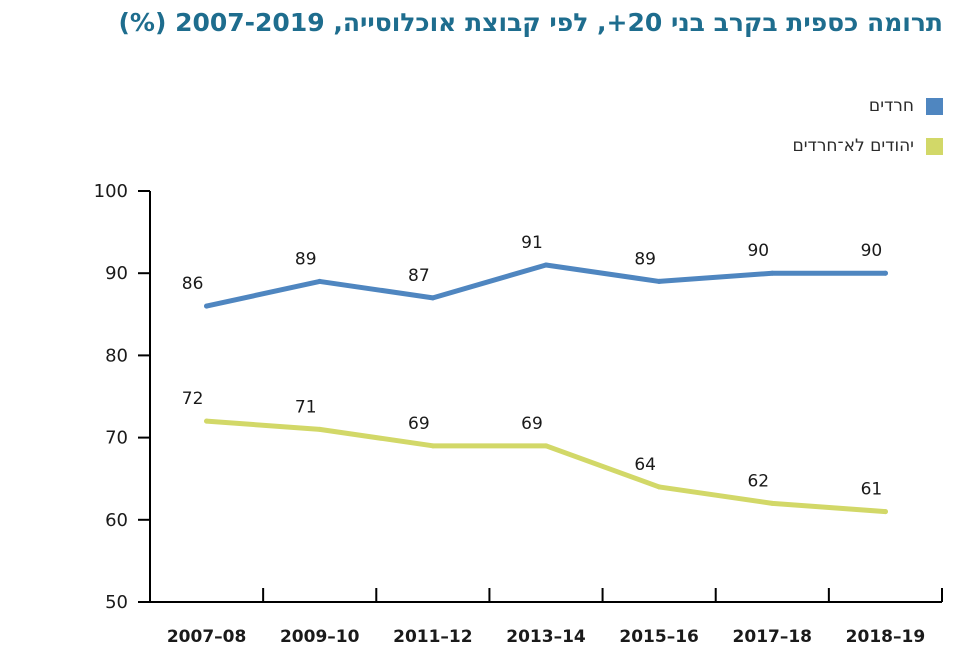 Image resolution: width=961 pixels, height=661 pixels. Describe the element at coordinates (116, 355) in the screenshot. I see `y-tick-label: 80` at that location.